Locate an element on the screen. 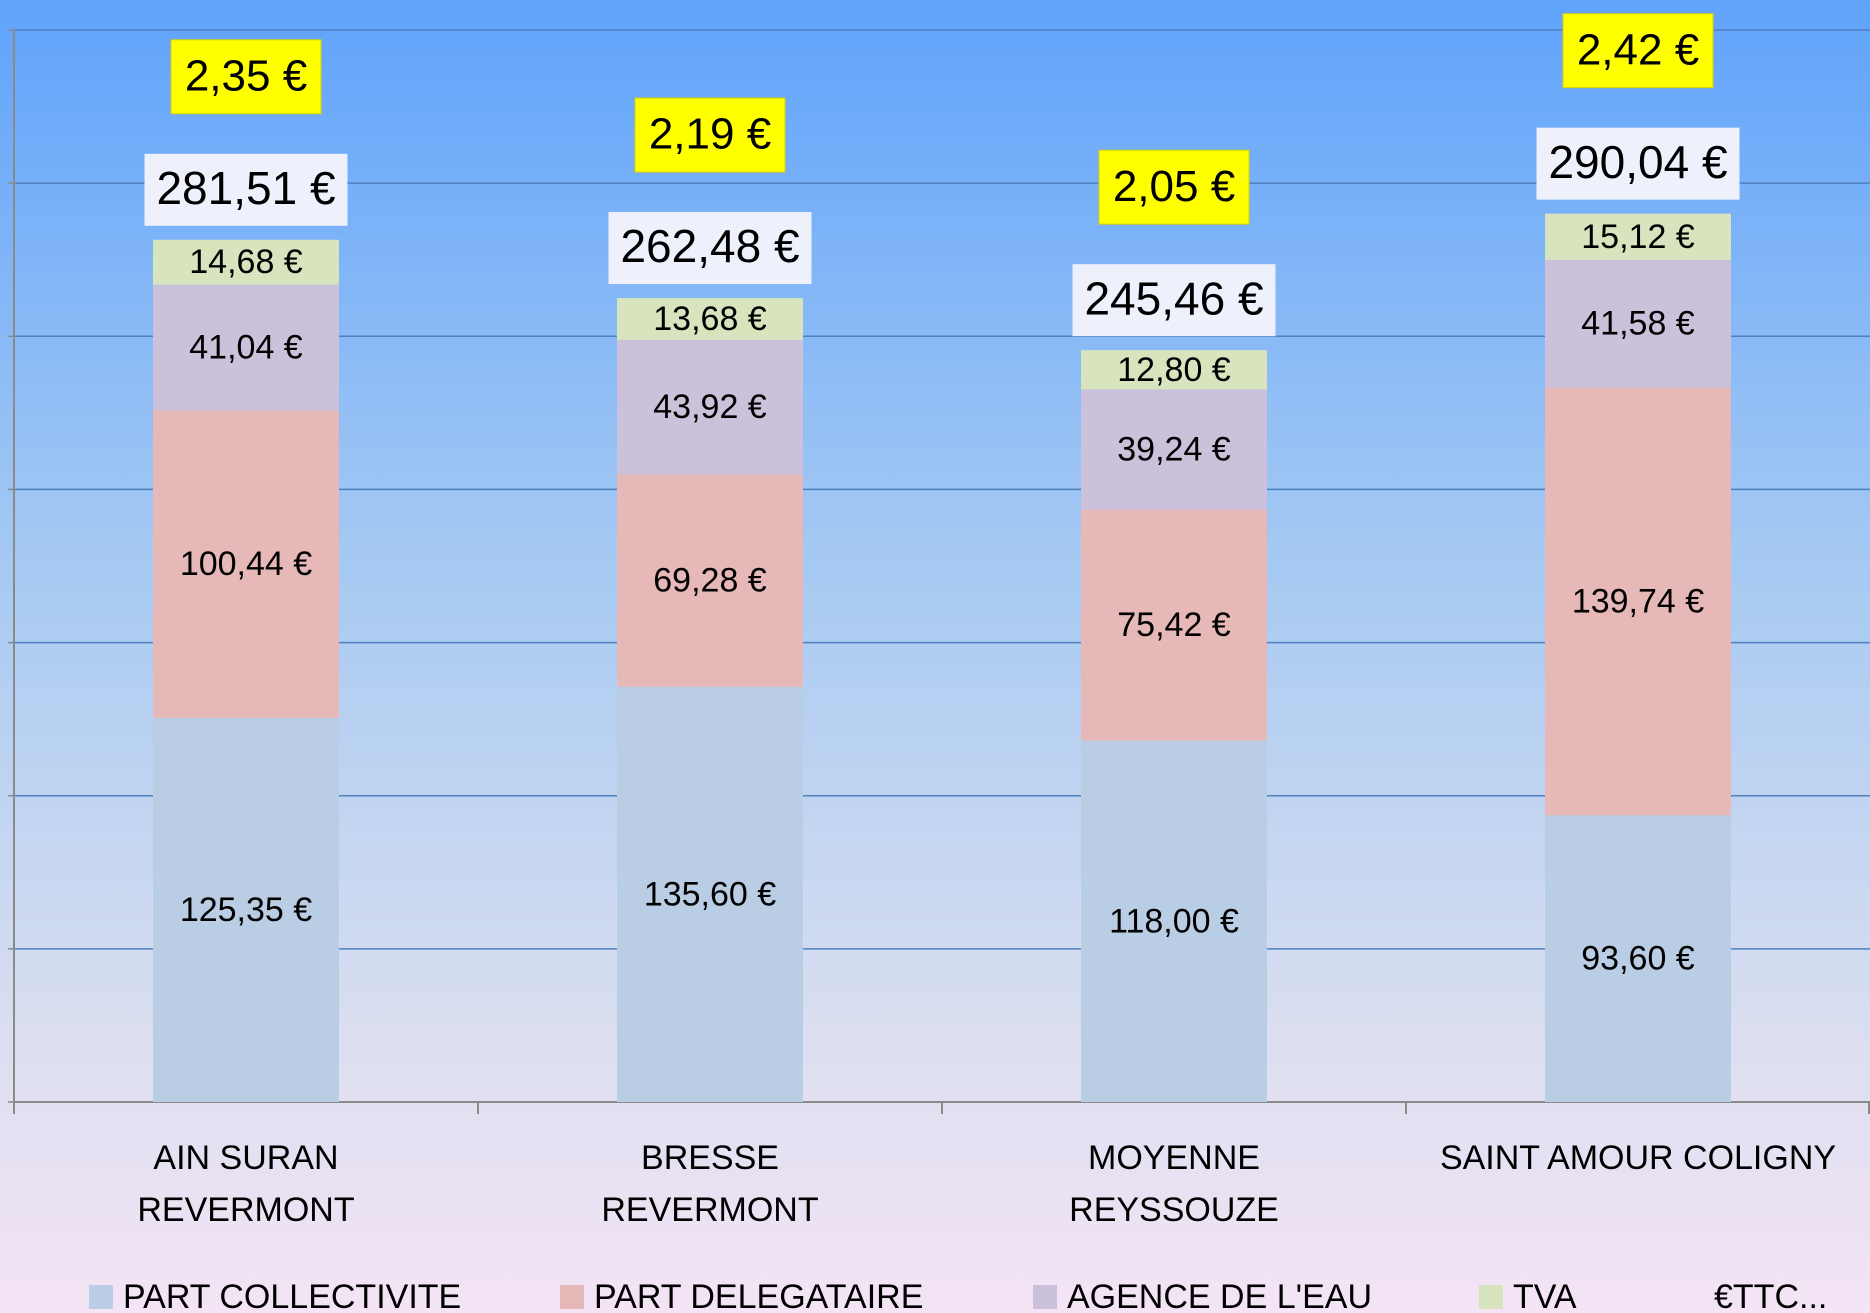 Image resolution: width=1870 pixels, height=1313 pixels. segment-label: 39,24 € is located at coordinates (1174, 449).